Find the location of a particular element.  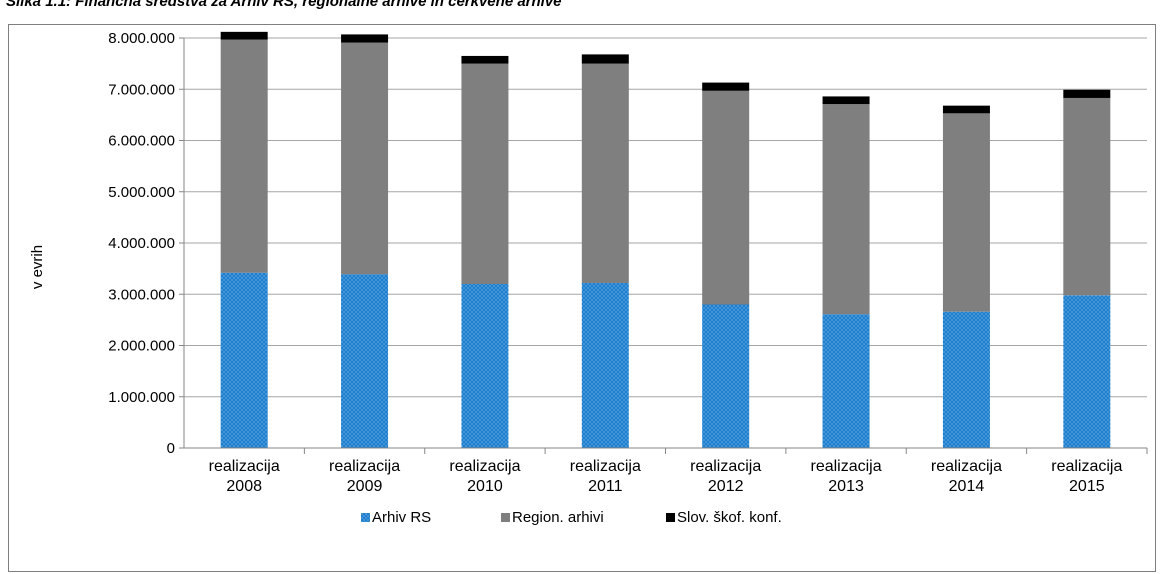

x-tick-label: 2013 is located at coordinates (846, 486).